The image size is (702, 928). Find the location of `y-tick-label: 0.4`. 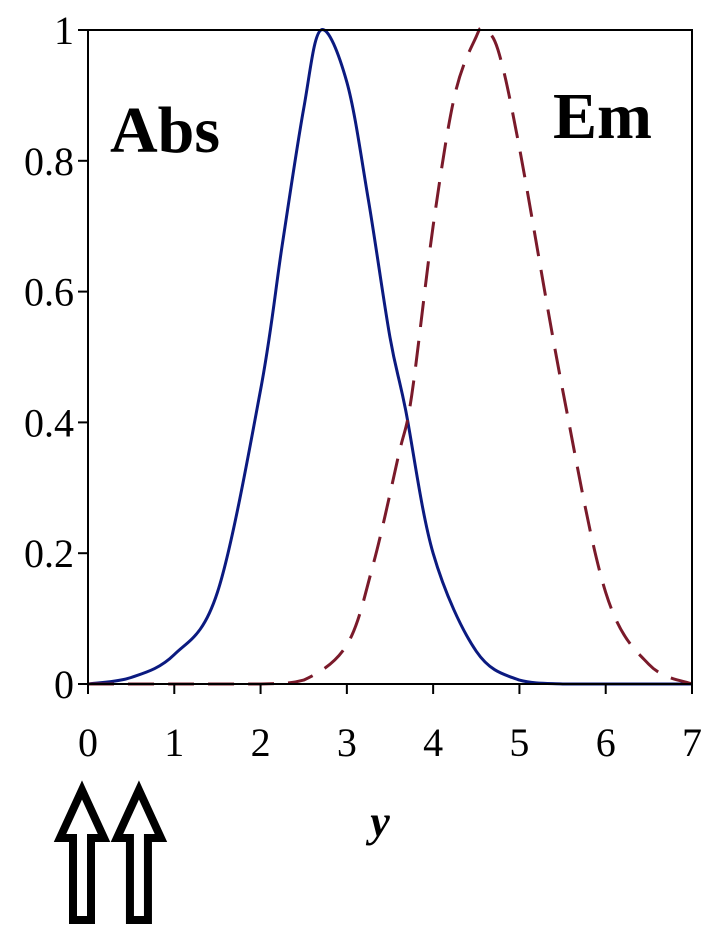

y-tick-label: 0.4 is located at coordinates (49, 422).